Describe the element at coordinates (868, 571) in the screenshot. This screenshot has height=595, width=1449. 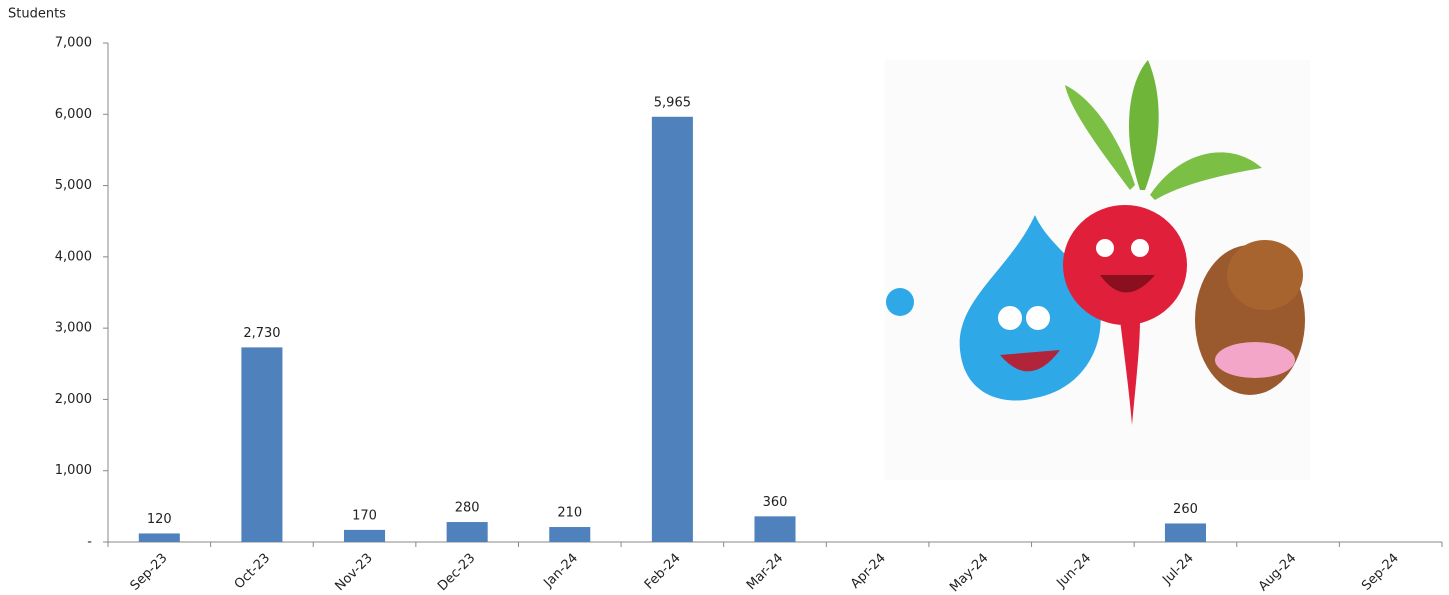
I see `x-tick-label: Apr-24` at that location.